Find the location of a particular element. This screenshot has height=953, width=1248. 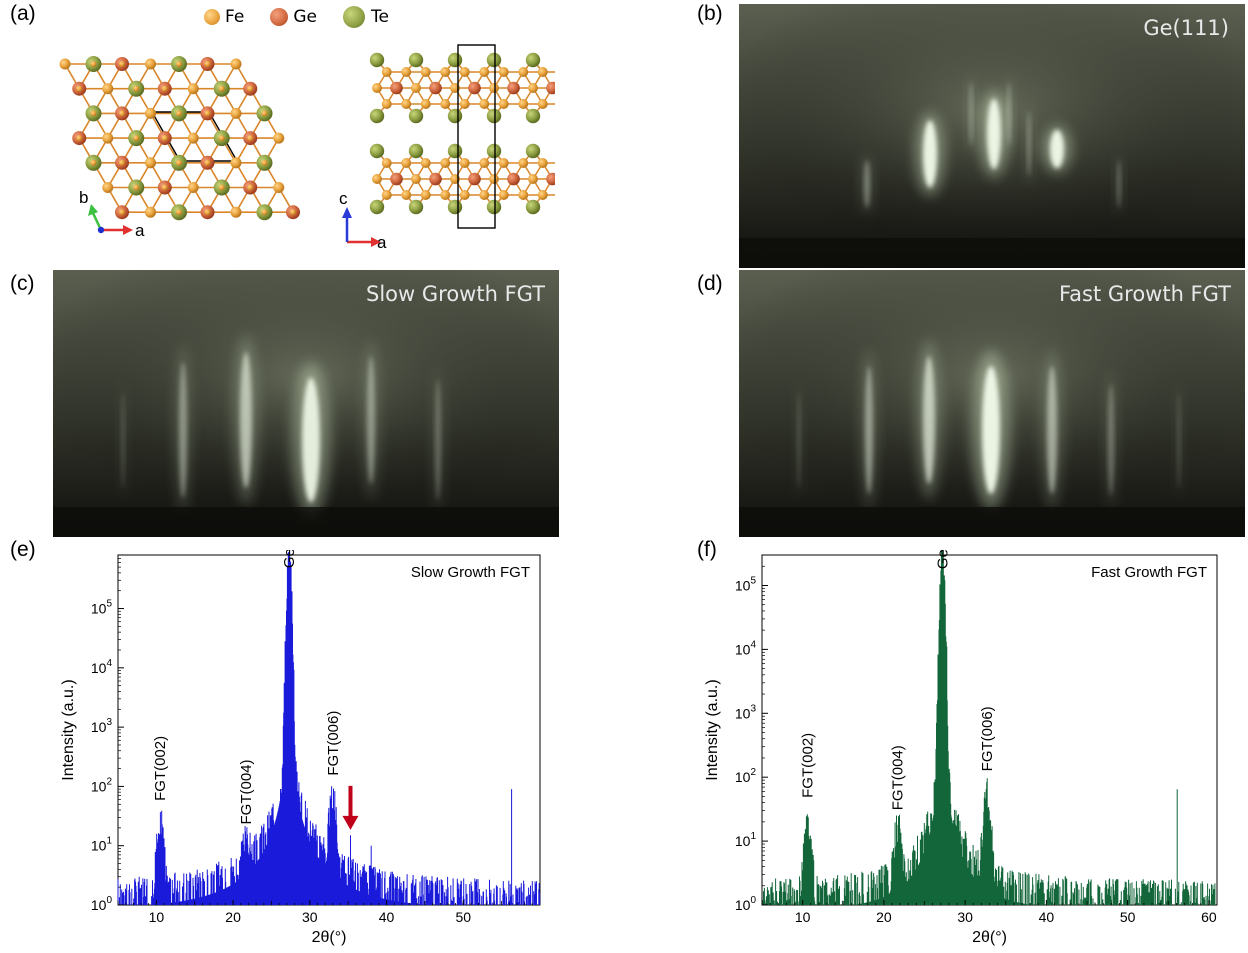

top-axis-a-label: a is located at coordinates (140, 230).